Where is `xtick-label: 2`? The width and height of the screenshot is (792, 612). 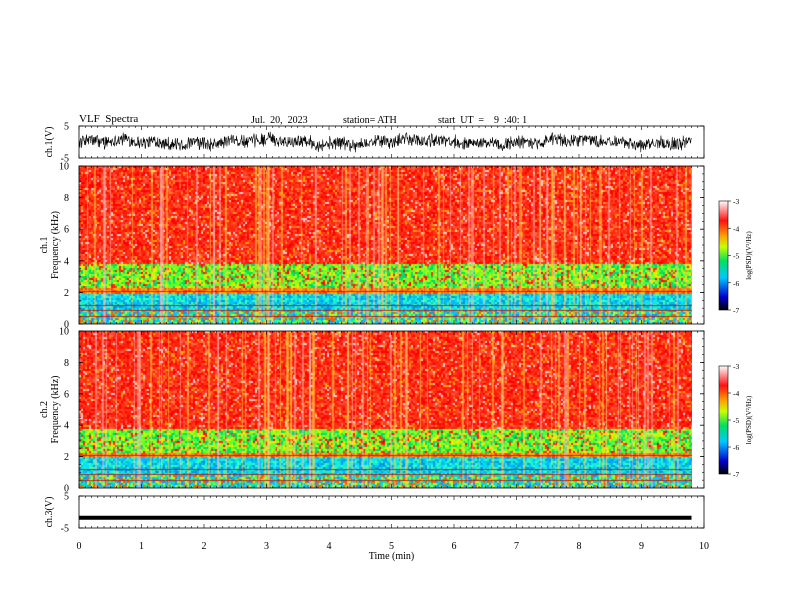 xtick-label: 2 is located at coordinates (204, 546).